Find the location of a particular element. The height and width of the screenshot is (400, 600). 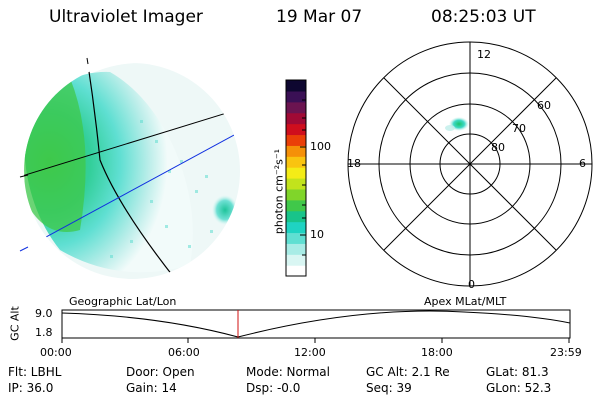

glat-info: GLat: 81.3 is located at coordinates (517, 372).